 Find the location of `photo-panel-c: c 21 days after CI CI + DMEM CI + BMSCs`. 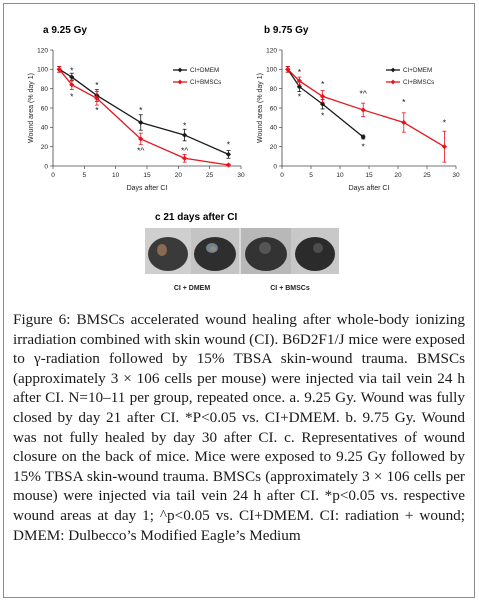

photo-panel-c: c 21 days after CI CI + DMEM CI + BMSCs is located at coordinates (240, 256).